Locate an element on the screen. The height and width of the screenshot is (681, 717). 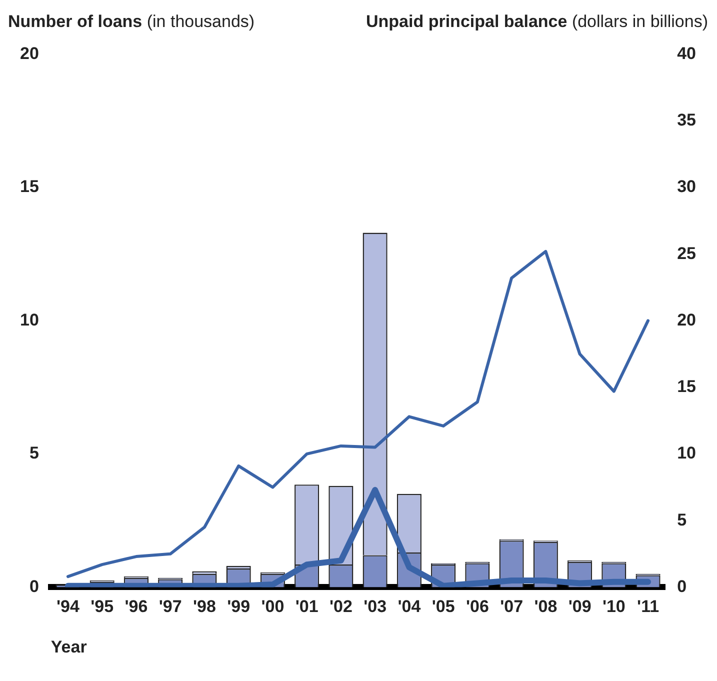
y2-tick-label: 20 is located at coordinates (686, 320).